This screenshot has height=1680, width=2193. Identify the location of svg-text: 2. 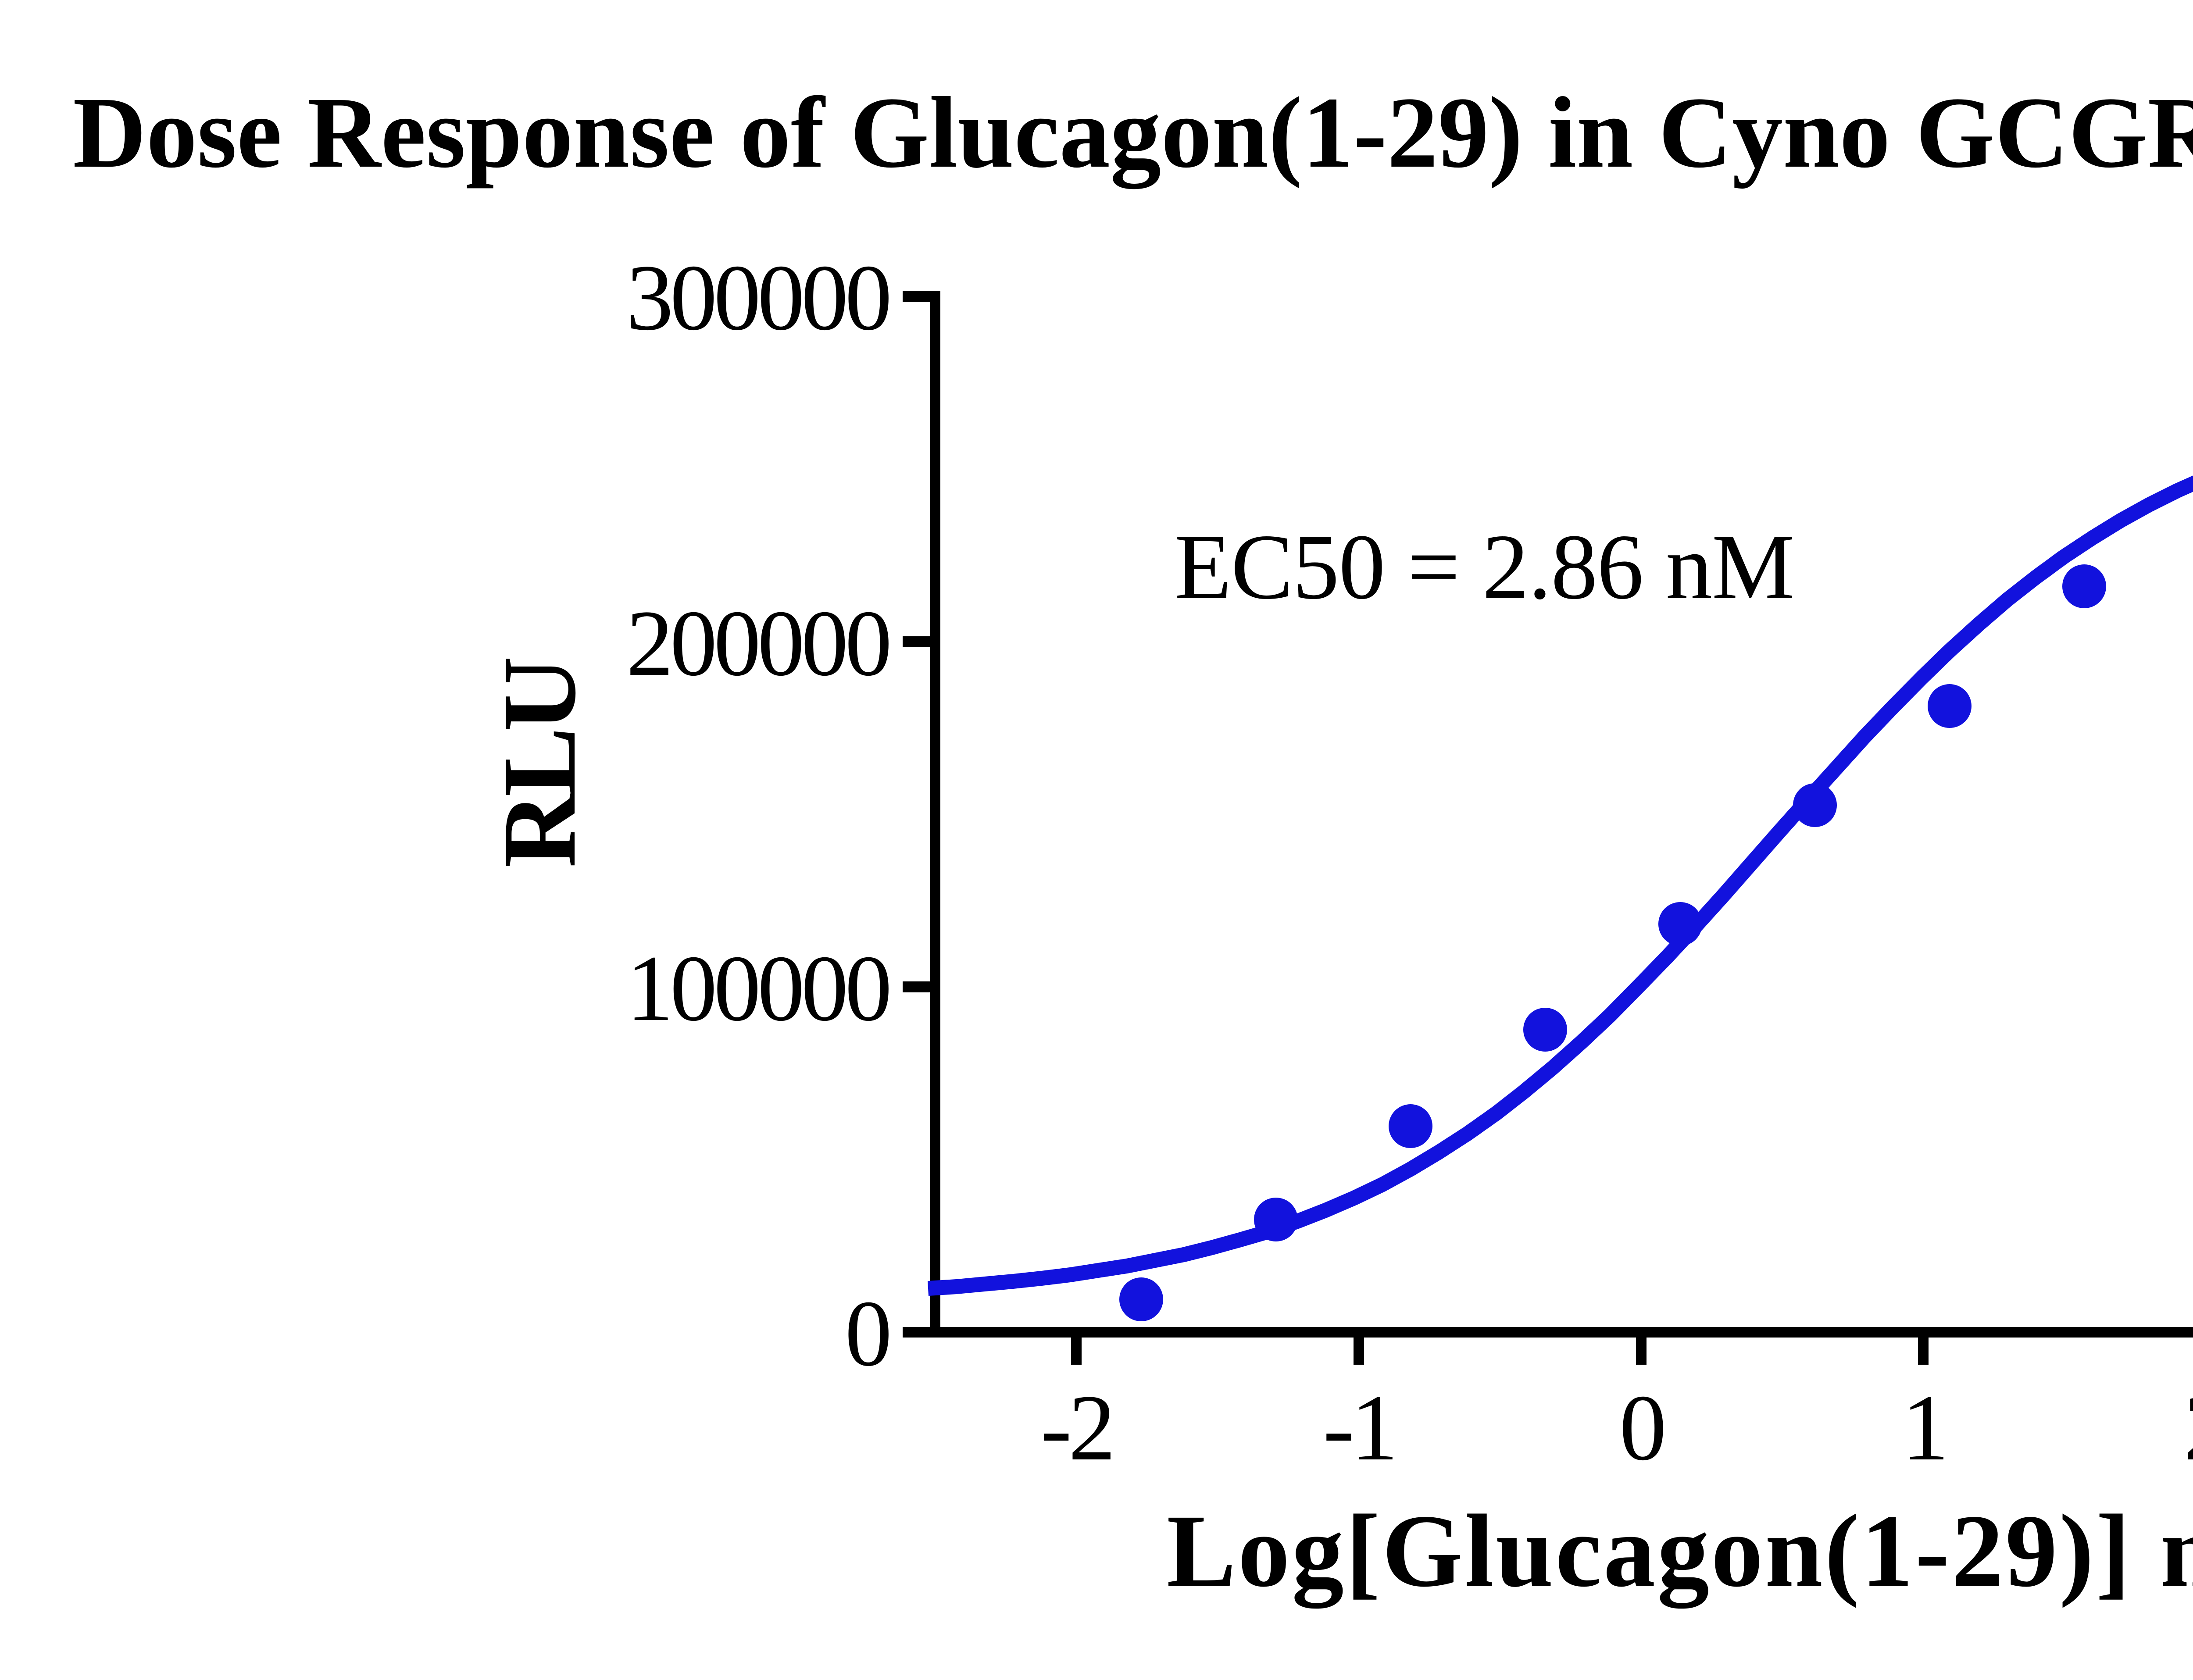
(2188, 1428).